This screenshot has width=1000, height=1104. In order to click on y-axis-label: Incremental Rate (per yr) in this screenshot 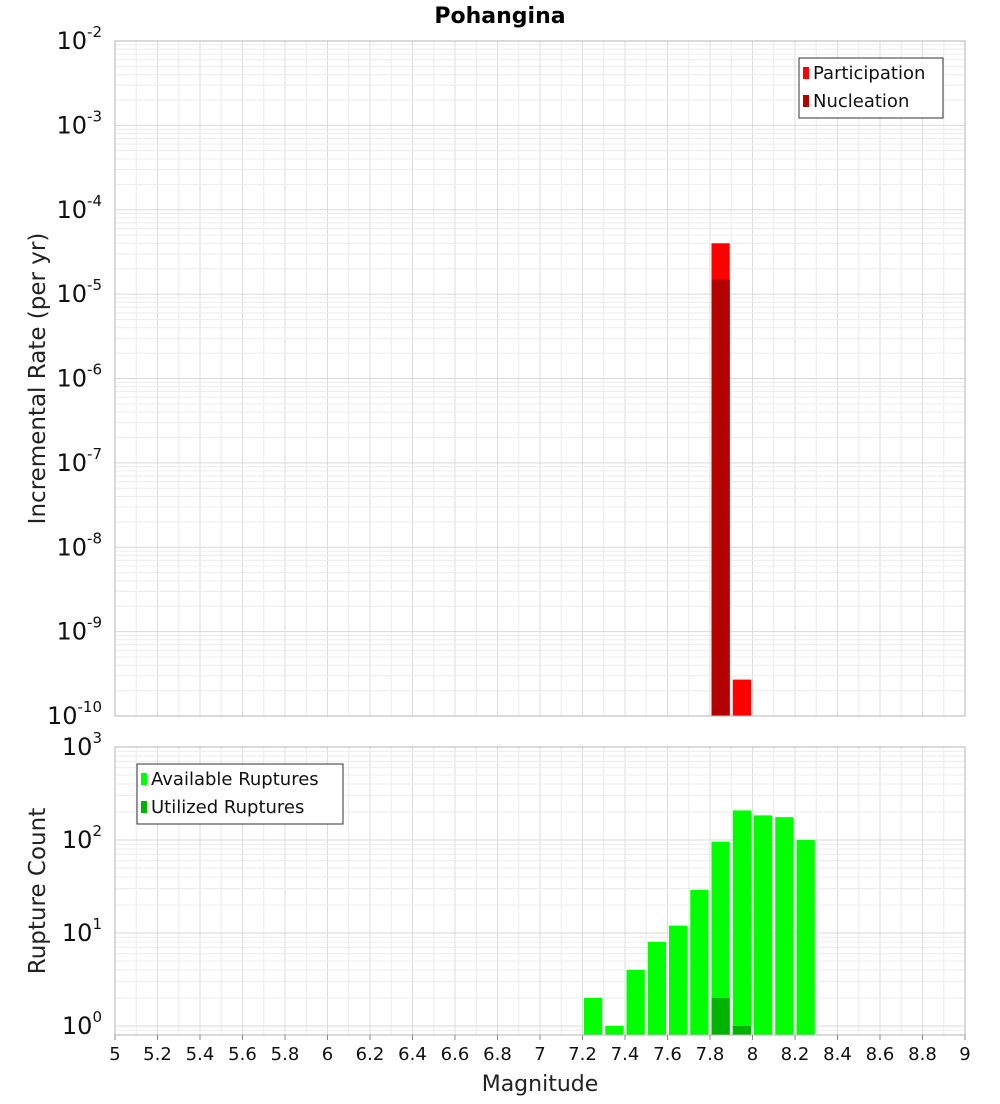, I will do `click(38, 379)`.